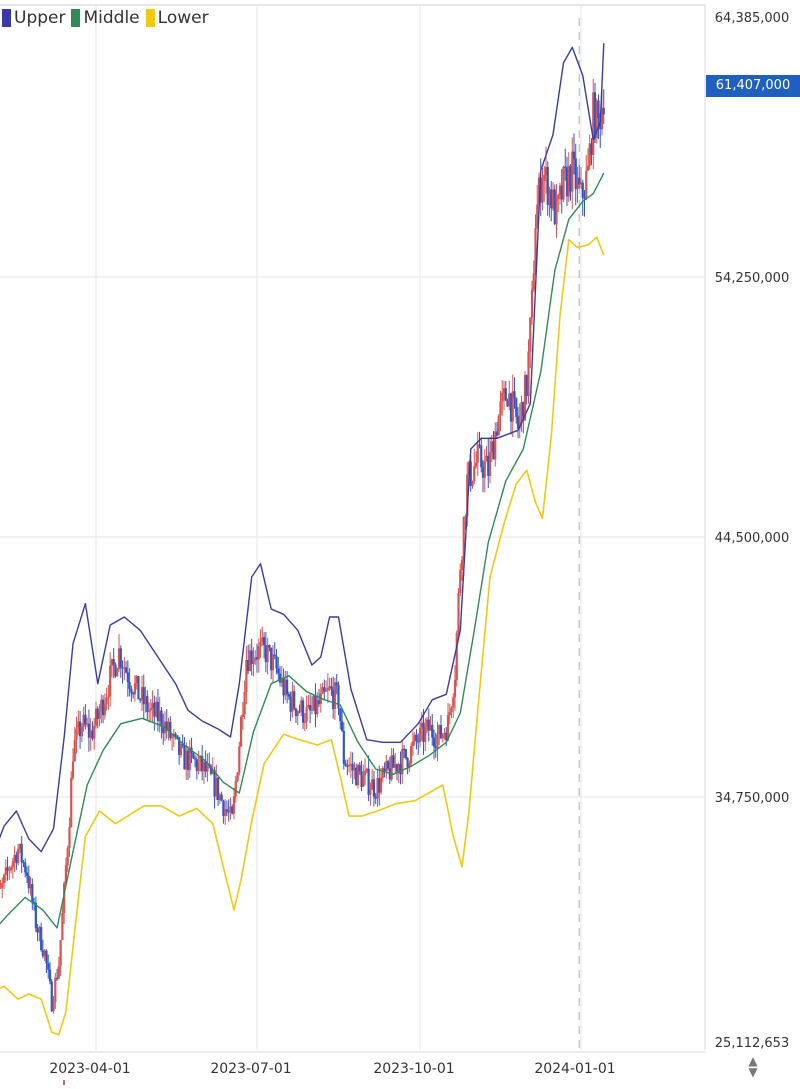 The width and height of the screenshot is (800, 1089). What do you see at coordinates (250, 1069) in the screenshot?
I see `x-tick-label: 2023-07-01` at bounding box center [250, 1069].